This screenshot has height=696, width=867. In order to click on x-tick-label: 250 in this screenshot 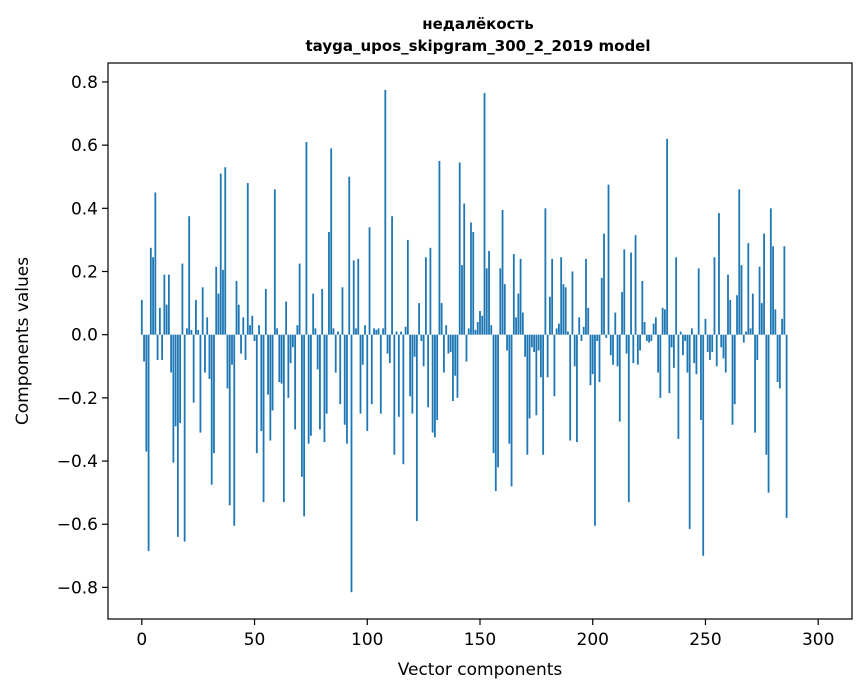, I will do `click(705, 640)`.